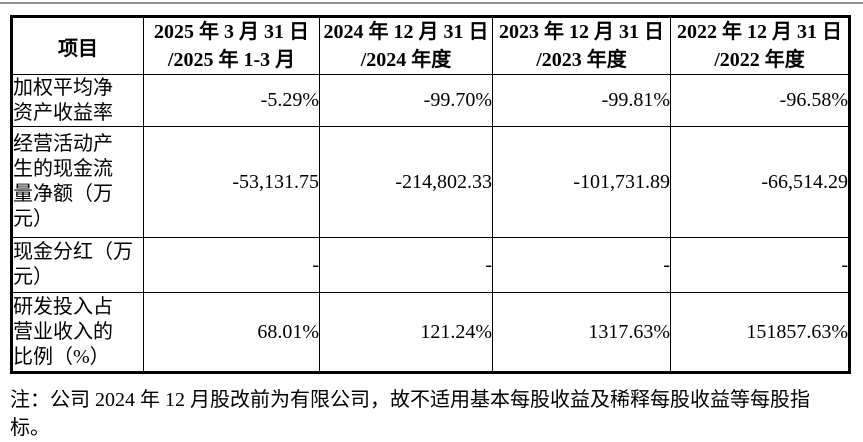  I want to click on cash-flow-2025: -53,131.75, so click(231, 182).